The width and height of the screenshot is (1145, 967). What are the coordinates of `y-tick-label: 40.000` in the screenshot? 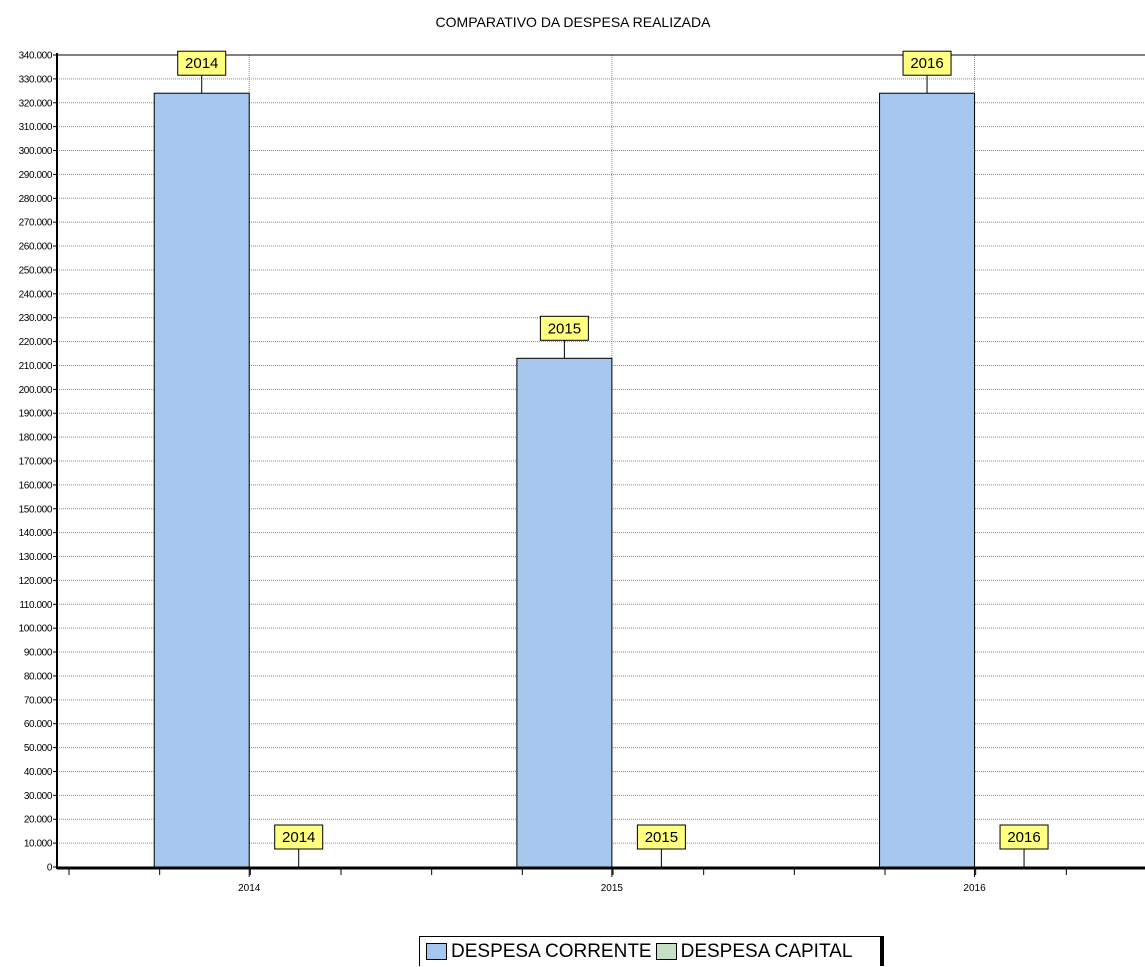 It's located at (38, 772).